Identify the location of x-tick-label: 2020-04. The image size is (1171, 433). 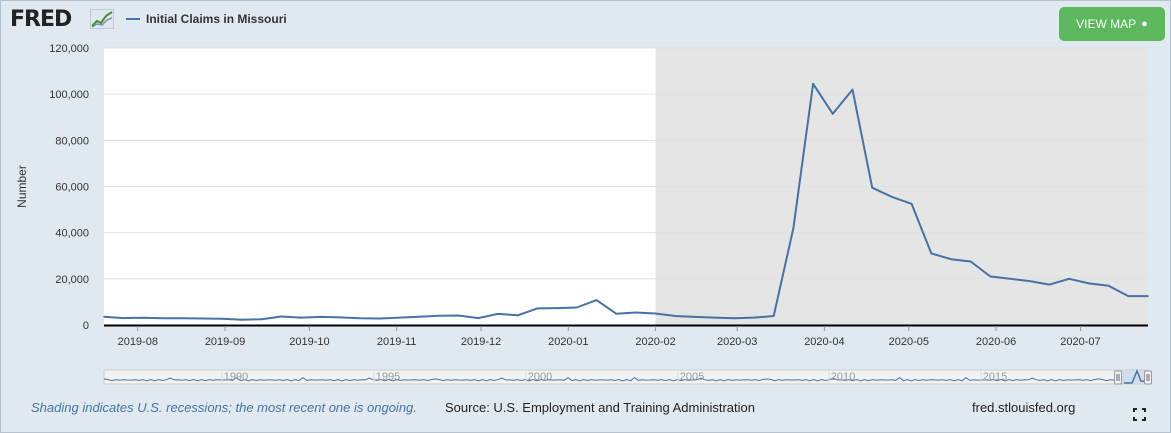
(824, 342).